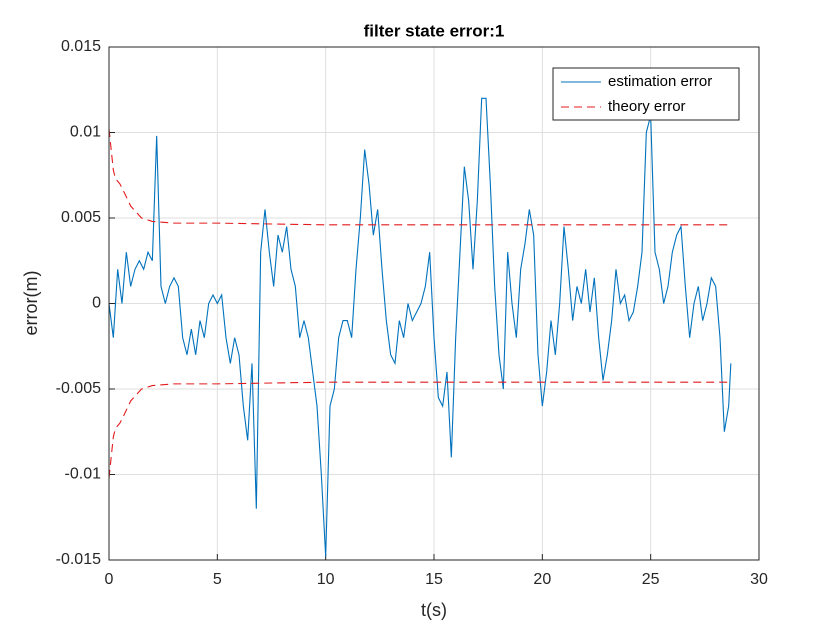 This screenshot has width=840, height=630. What do you see at coordinates (326, 579) in the screenshot?
I see `x-tick-label: 10` at bounding box center [326, 579].